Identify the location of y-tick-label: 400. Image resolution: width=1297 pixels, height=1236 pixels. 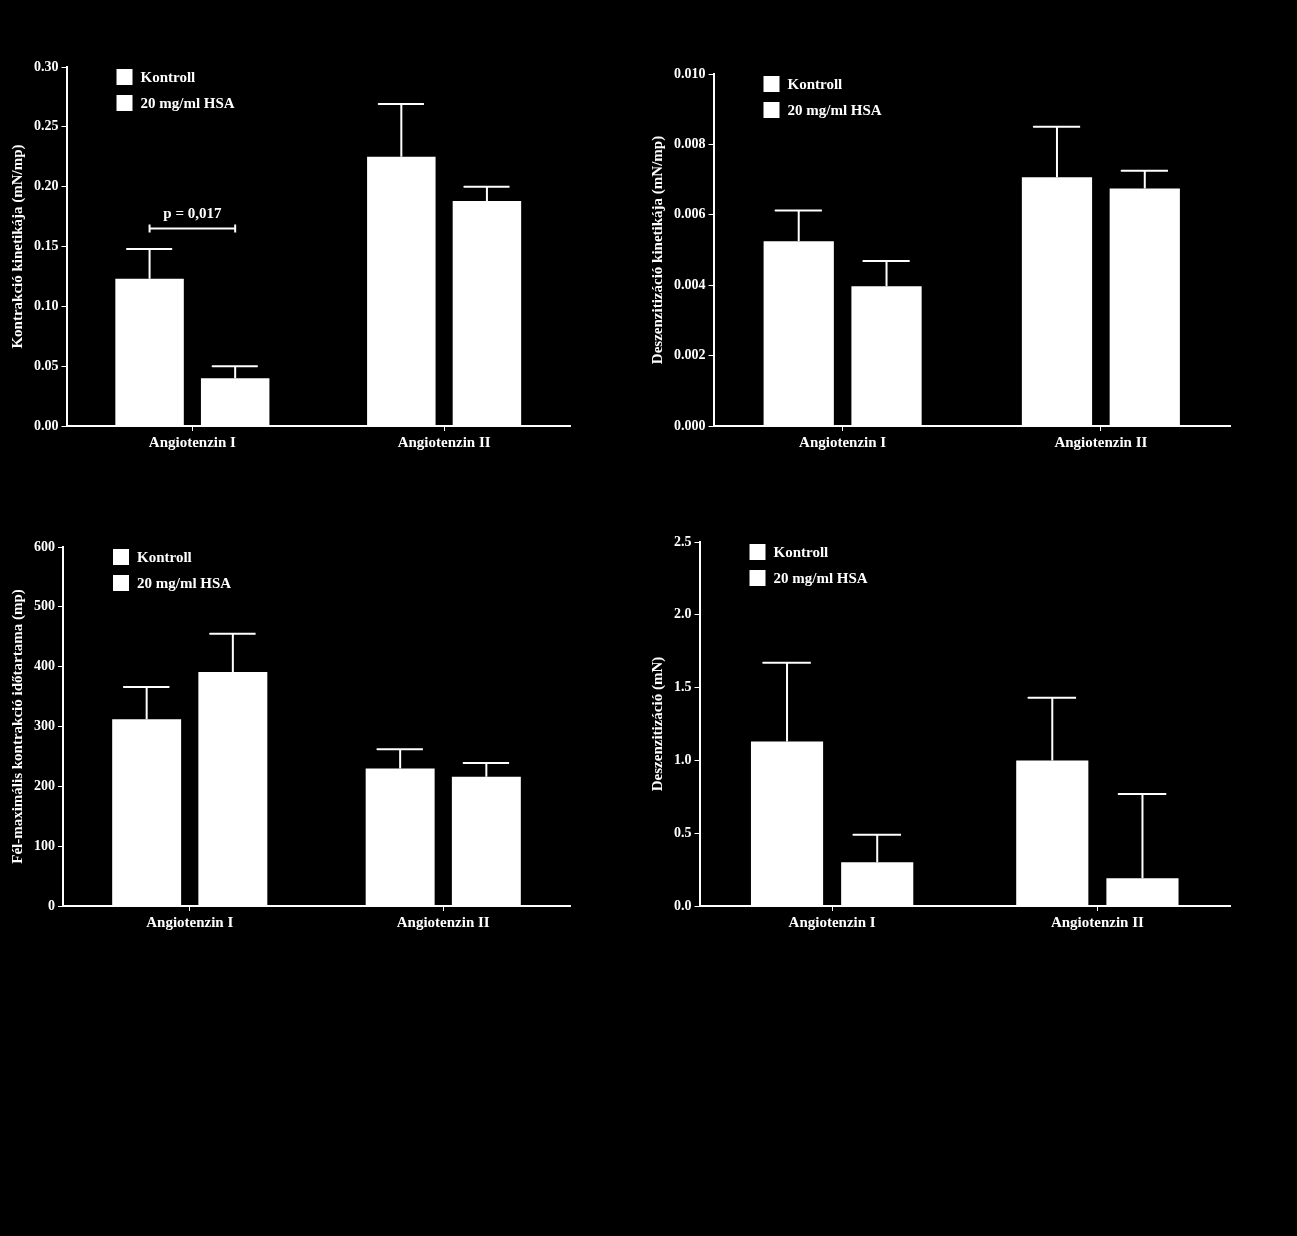
(44, 666).